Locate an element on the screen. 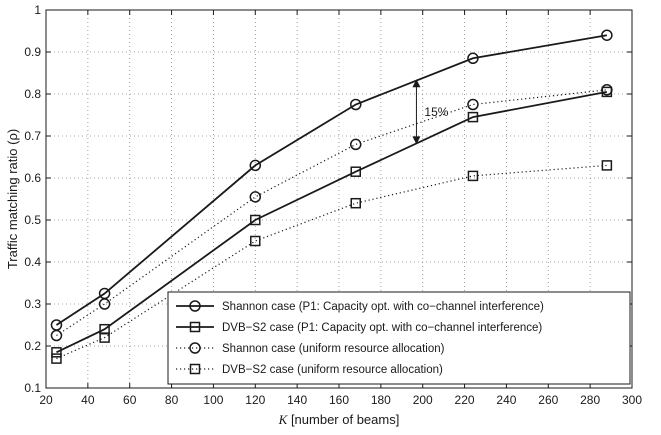  y-tick-label: 0.9 is located at coordinates (32, 52).